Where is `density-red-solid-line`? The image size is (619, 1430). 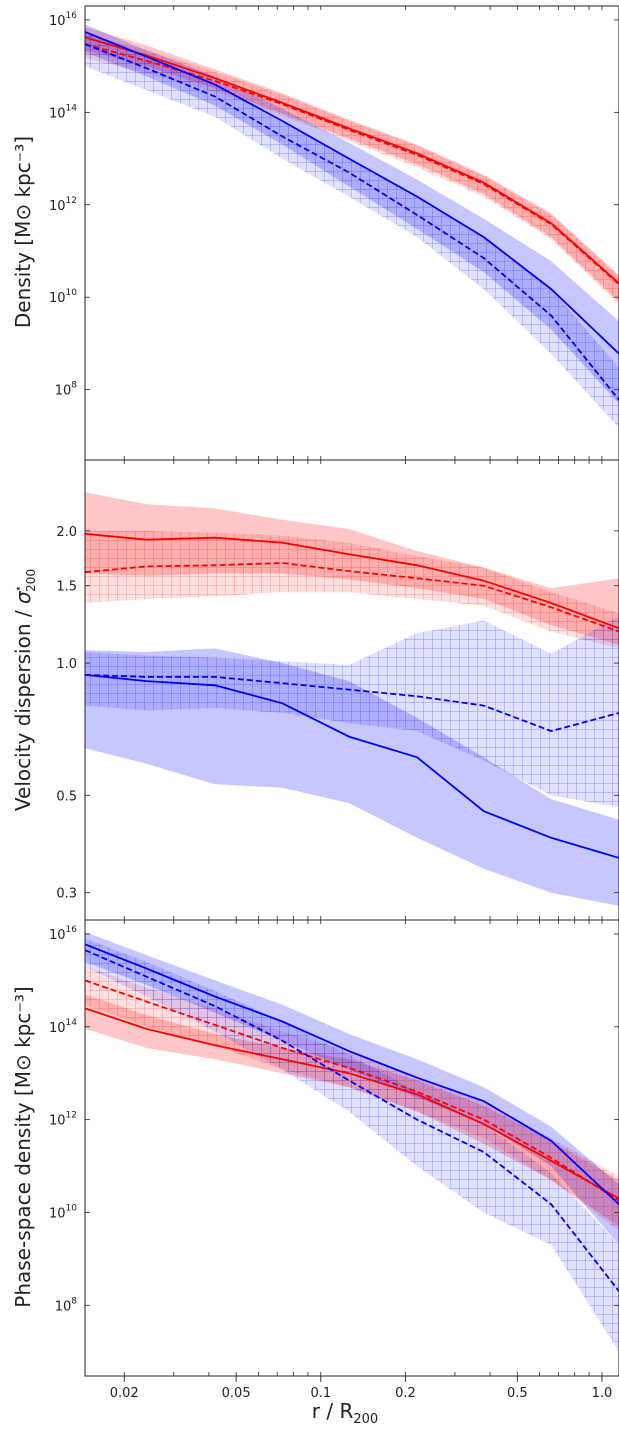
density-red-solid-line is located at coordinates (352, 160).